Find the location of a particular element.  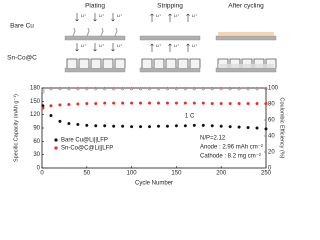

column-title: Plating is located at coordinates (95, 6).